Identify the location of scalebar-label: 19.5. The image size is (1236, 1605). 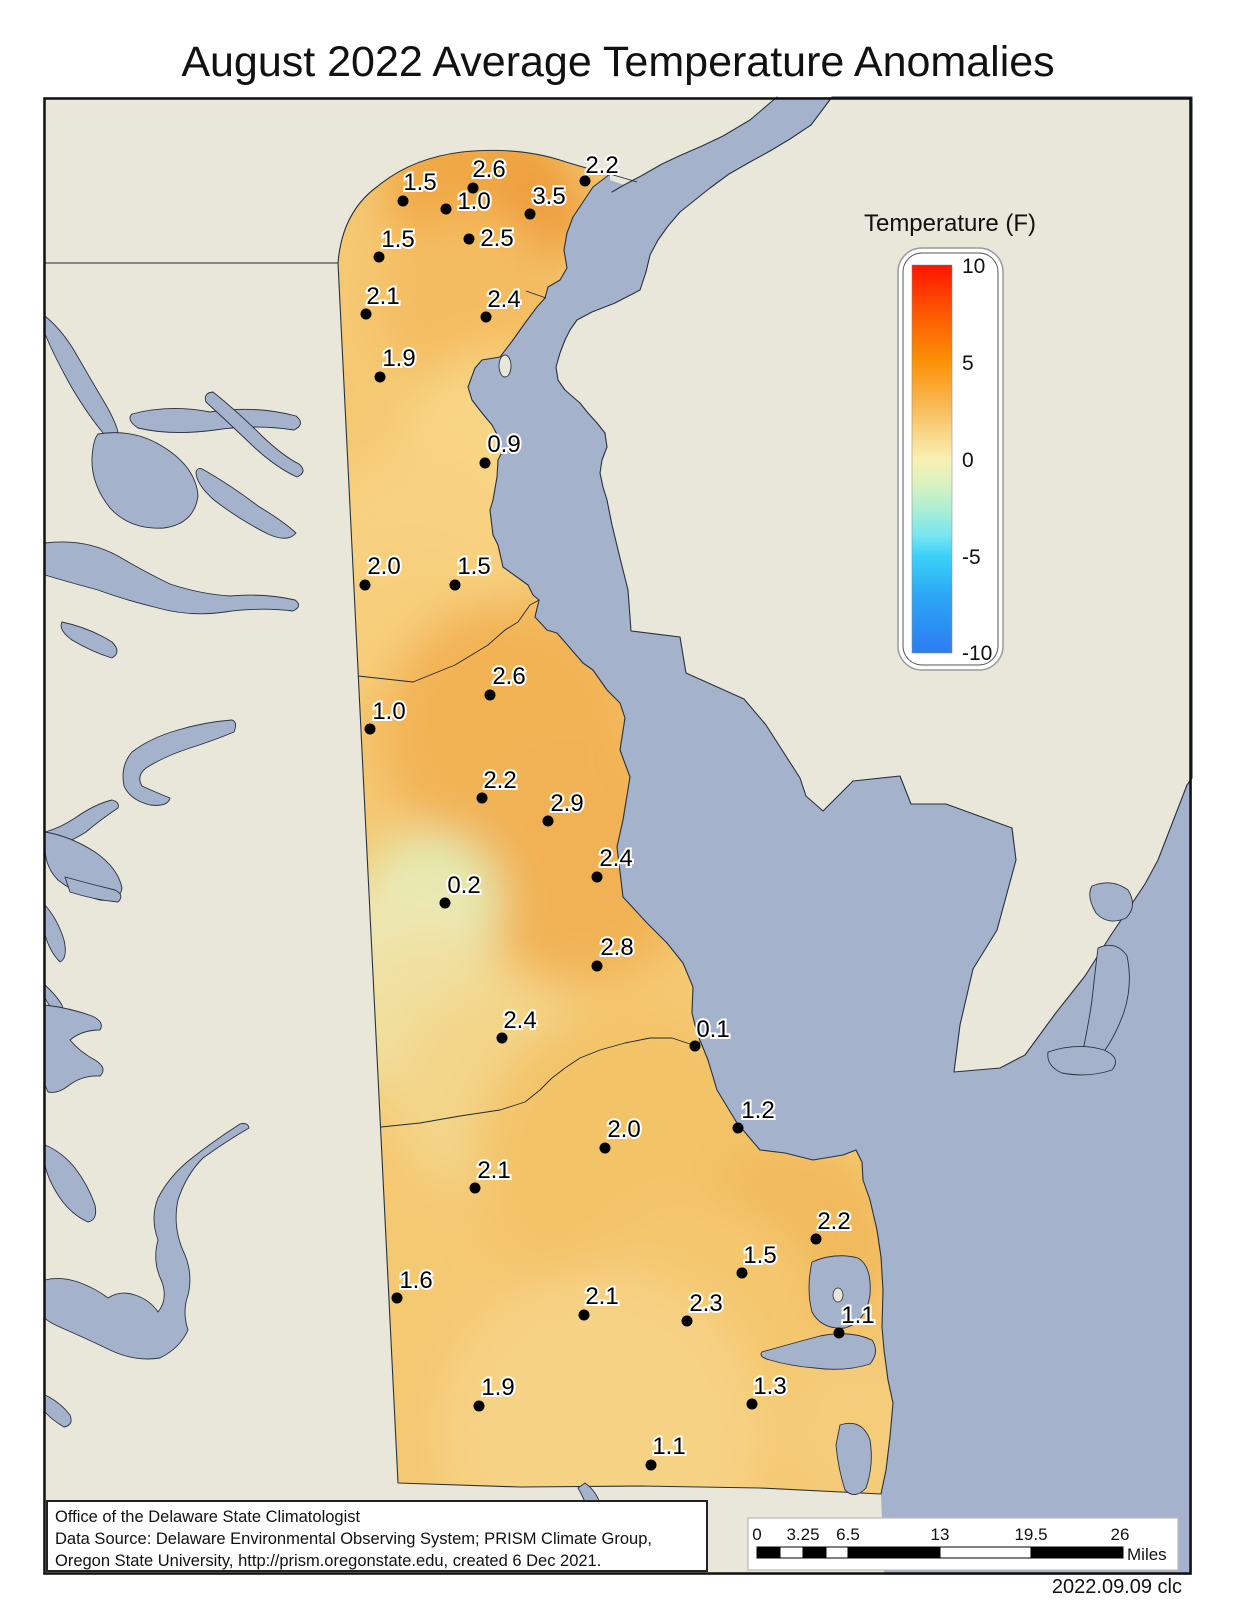
(1030, 1534).